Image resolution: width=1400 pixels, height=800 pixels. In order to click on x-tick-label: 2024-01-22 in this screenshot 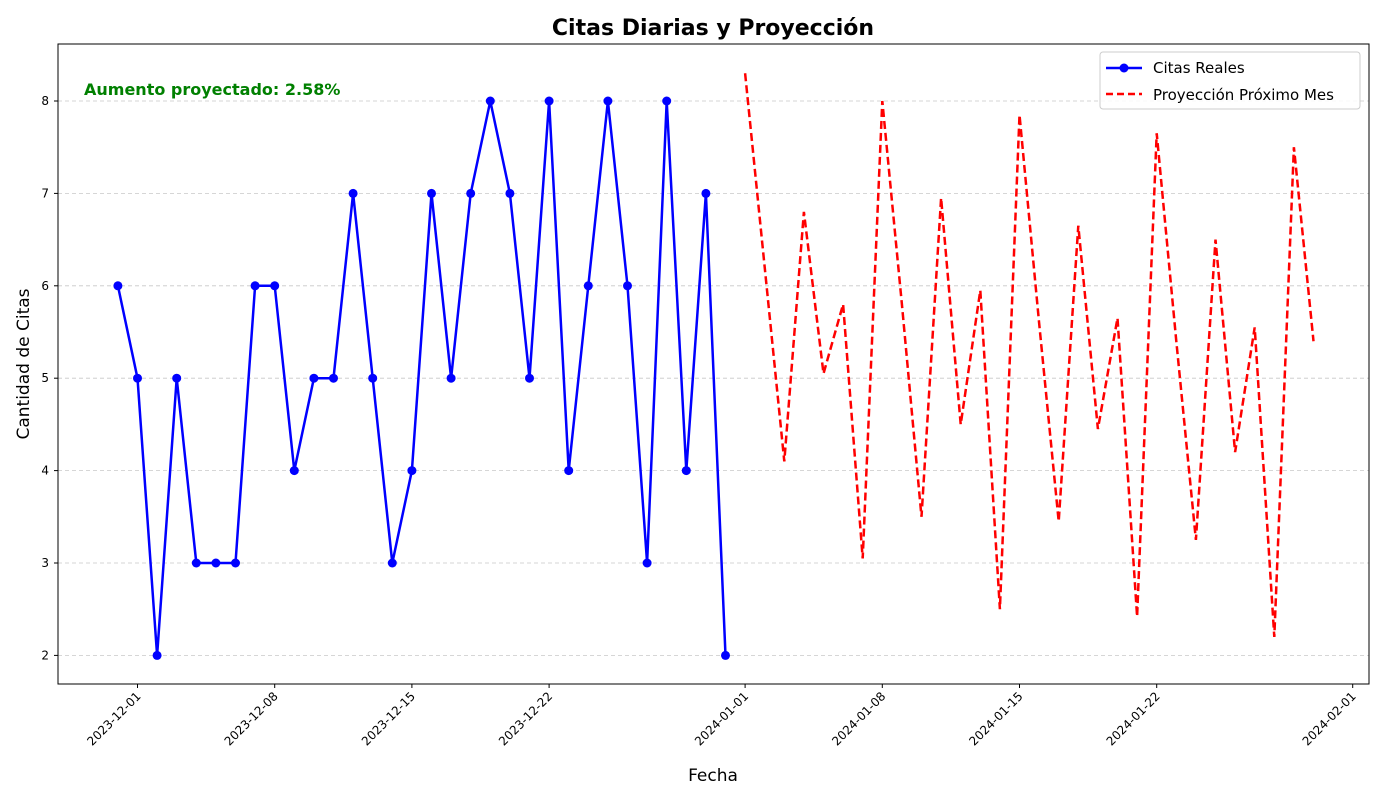, I will do `click(1133, 718)`.